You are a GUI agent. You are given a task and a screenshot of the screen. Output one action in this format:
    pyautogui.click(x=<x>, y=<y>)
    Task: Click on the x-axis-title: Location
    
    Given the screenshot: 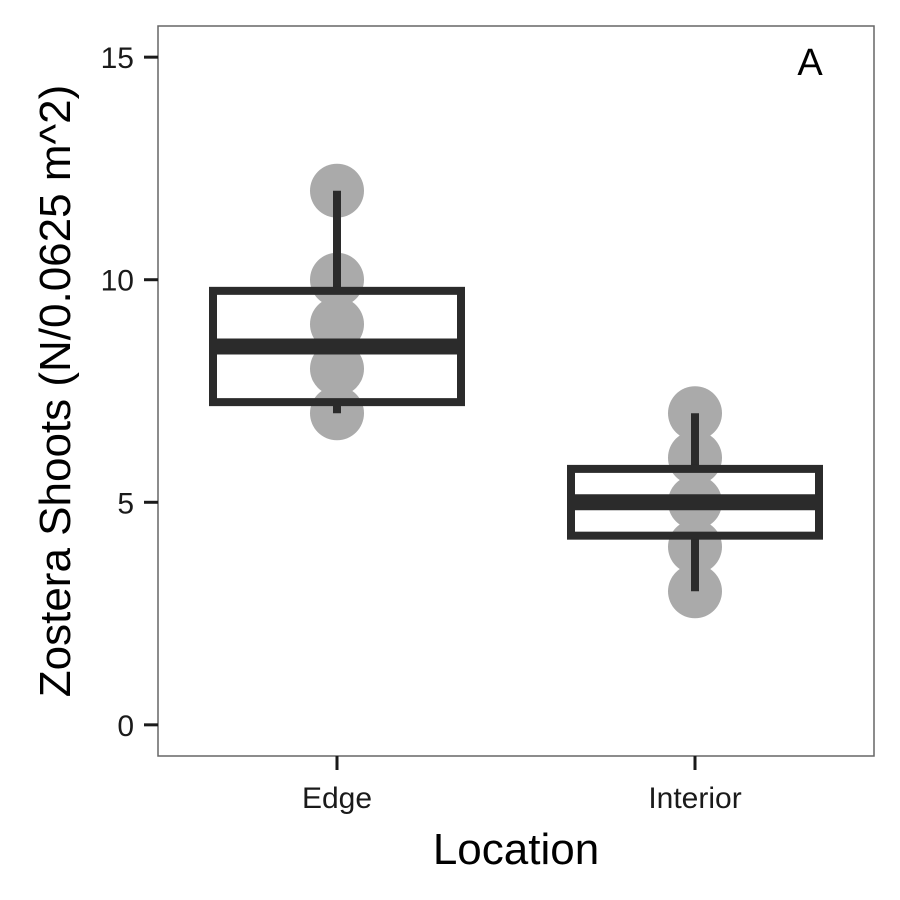 What is the action you would take?
    pyautogui.click(x=516, y=849)
    